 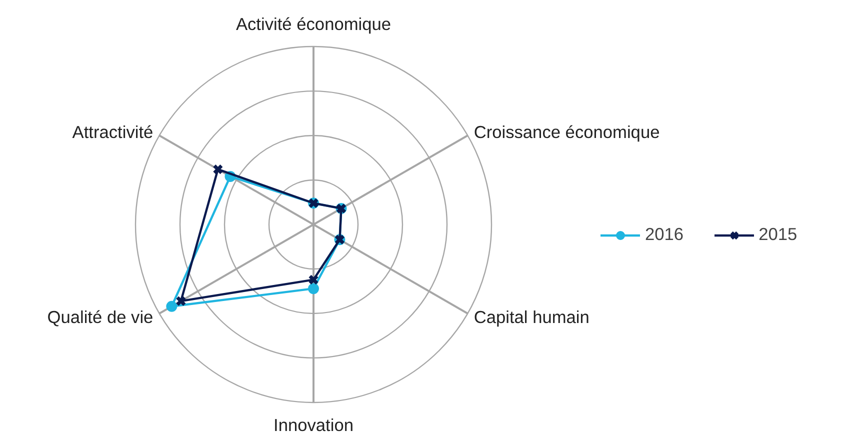 What do you see at coordinates (664, 234) in the screenshot?
I see `legend-label: 2016` at bounding box center [664, 234].